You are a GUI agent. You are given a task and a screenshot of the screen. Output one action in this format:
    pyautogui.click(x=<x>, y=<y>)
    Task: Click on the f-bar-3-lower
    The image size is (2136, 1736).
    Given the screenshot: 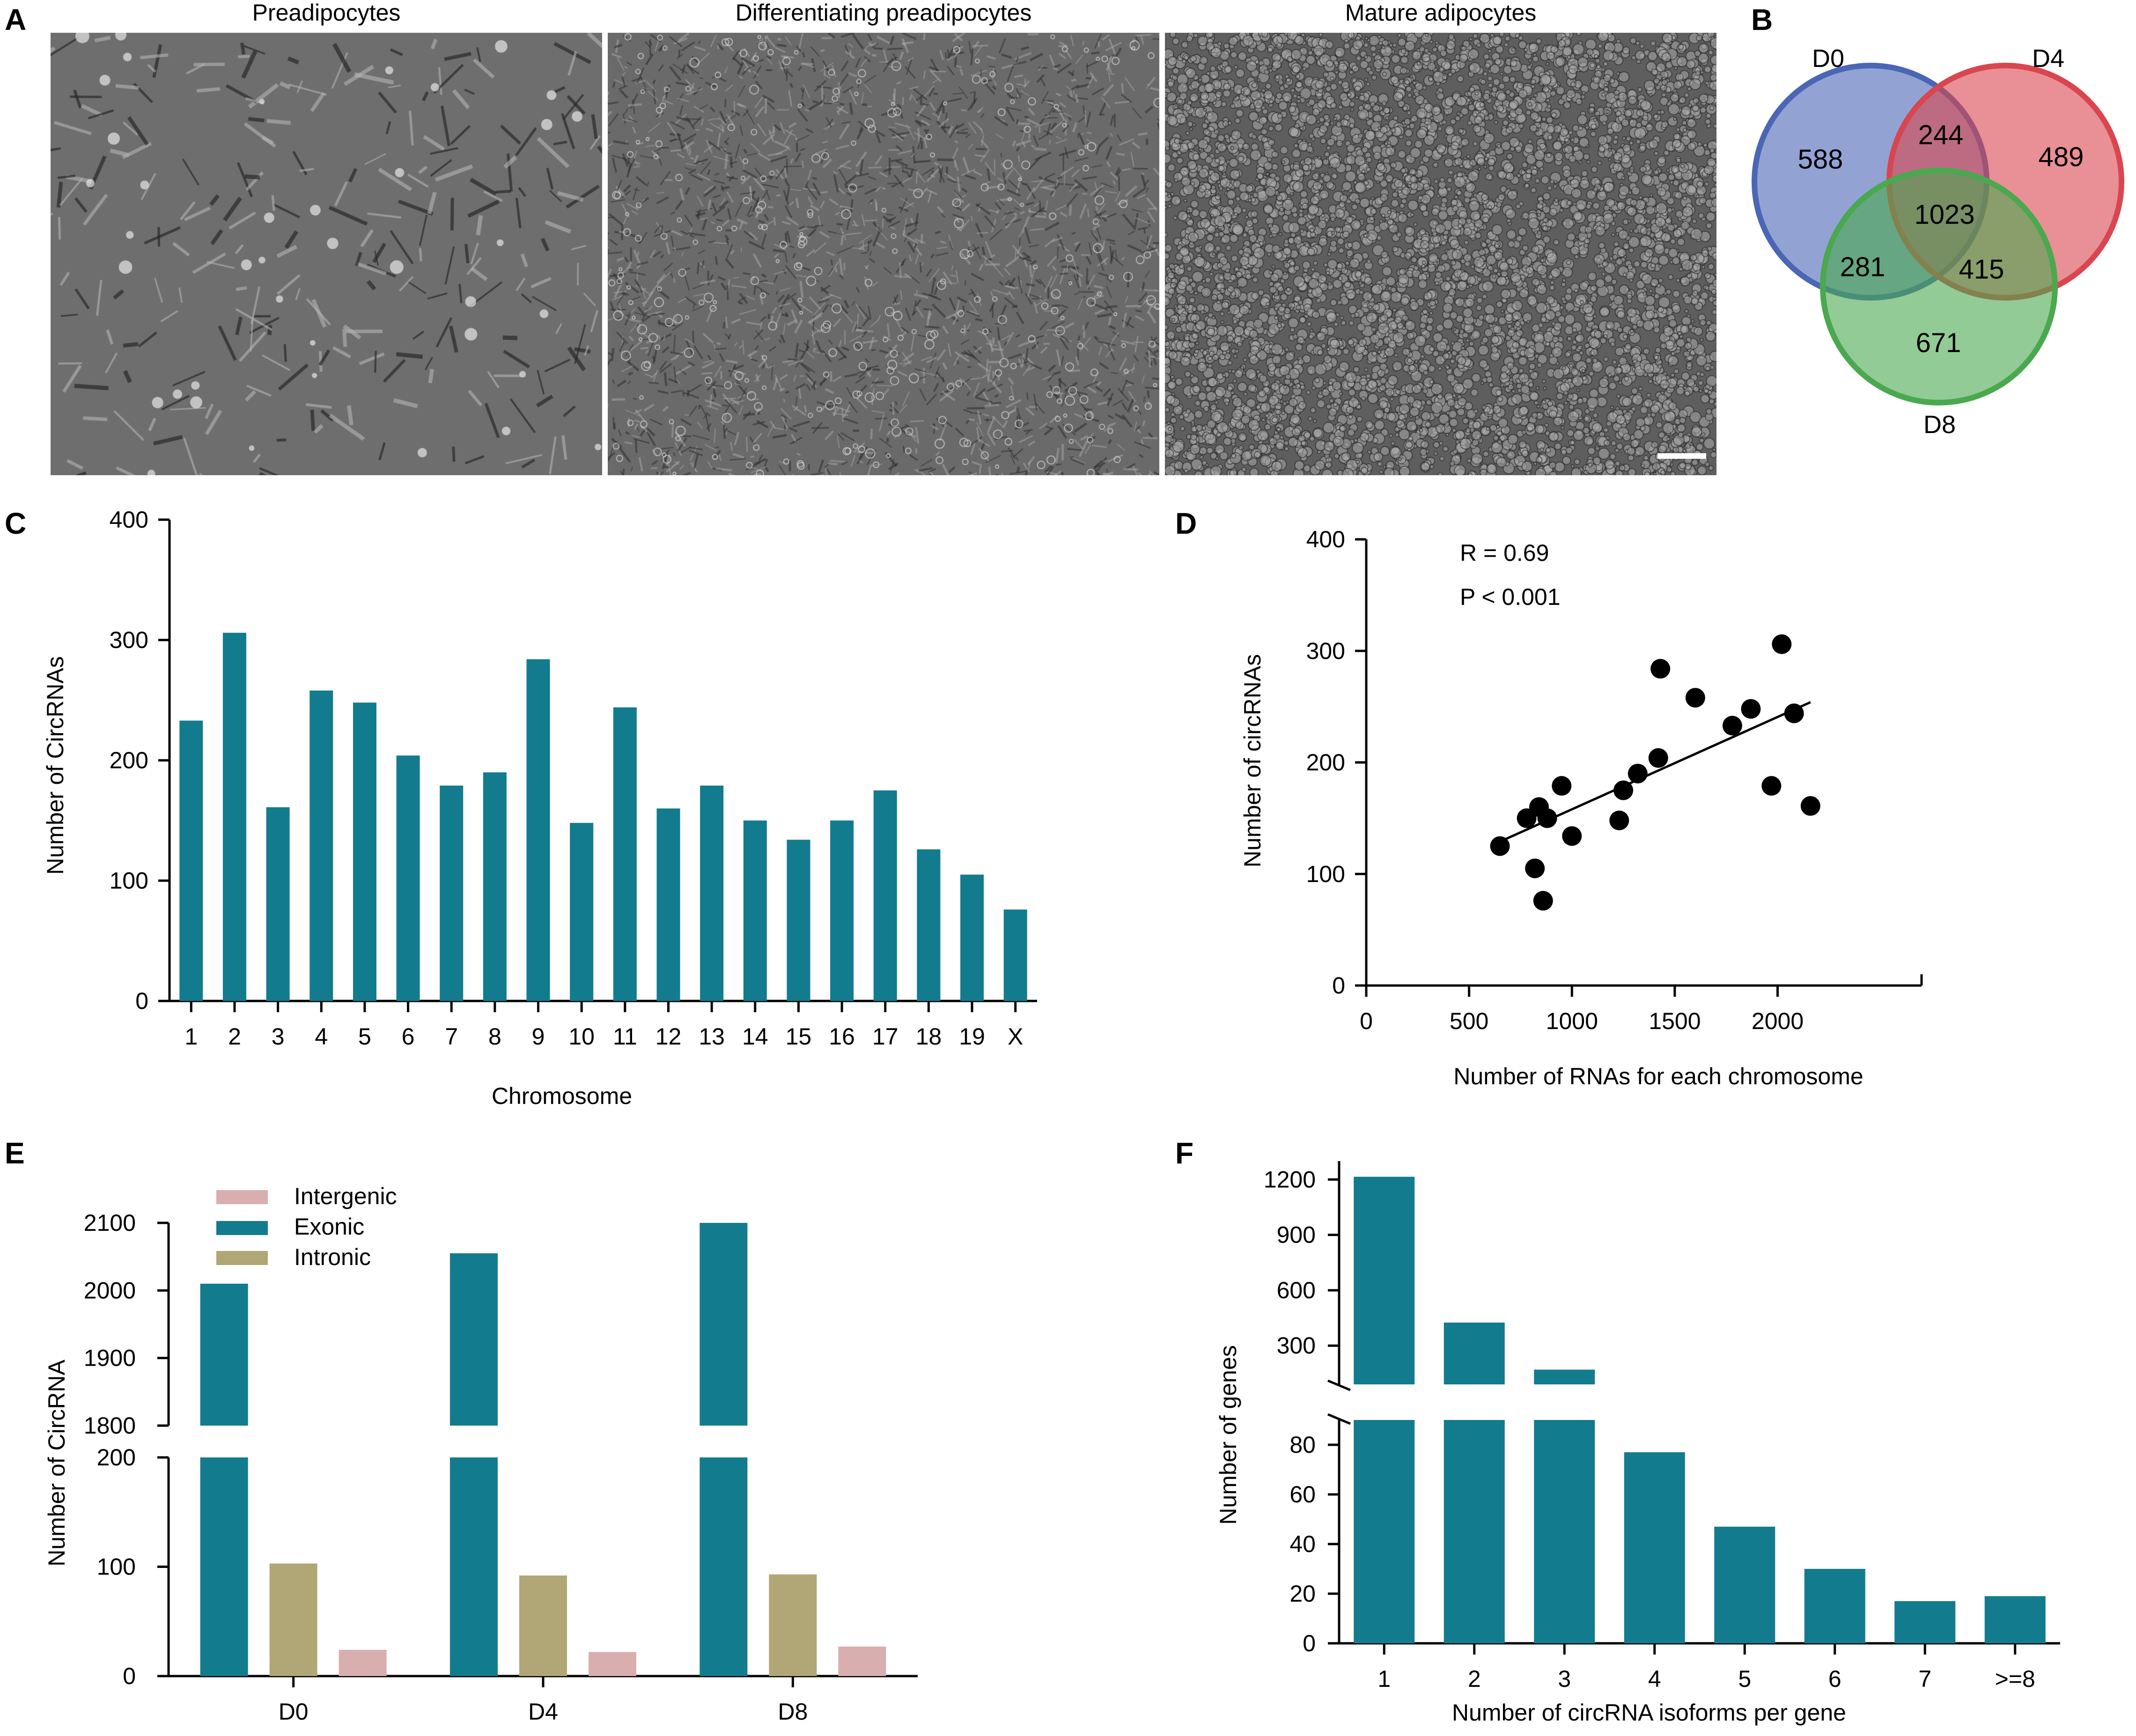 What is the action you would take?
    pyautogui.click(x=1564, y=1532)
    